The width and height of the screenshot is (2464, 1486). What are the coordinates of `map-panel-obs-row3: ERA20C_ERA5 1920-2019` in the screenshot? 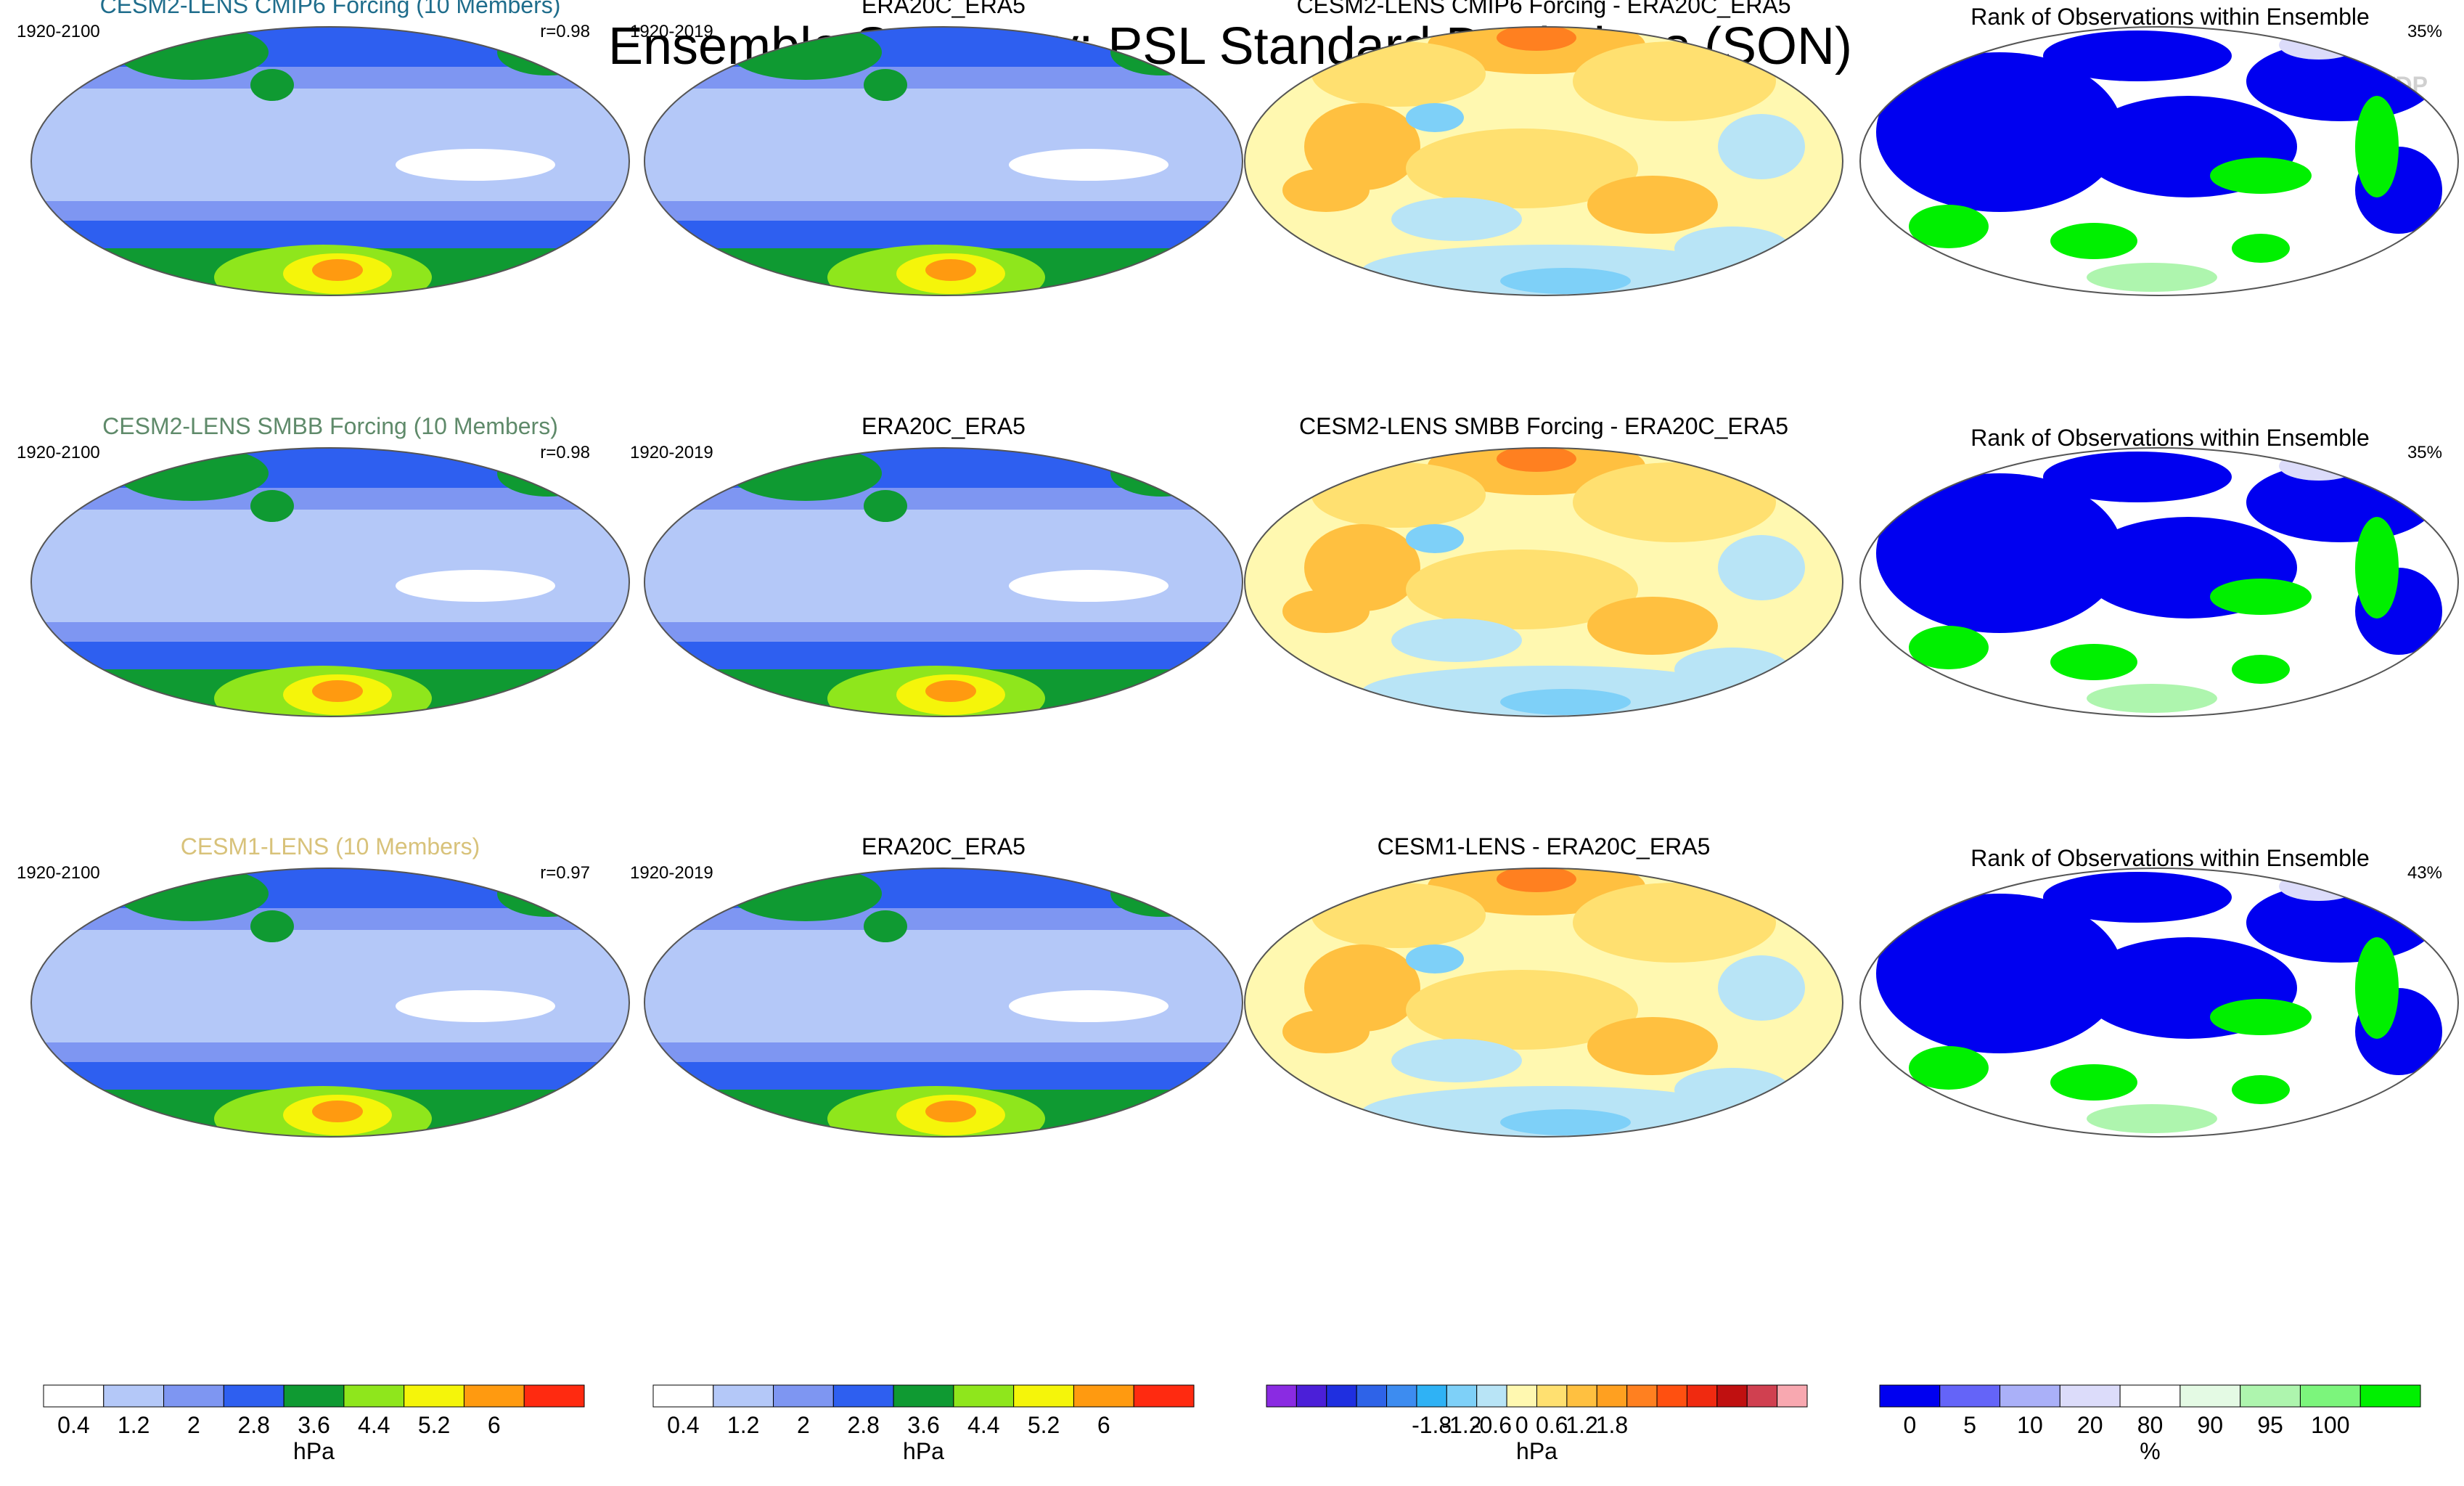 It's located at (937, 985).